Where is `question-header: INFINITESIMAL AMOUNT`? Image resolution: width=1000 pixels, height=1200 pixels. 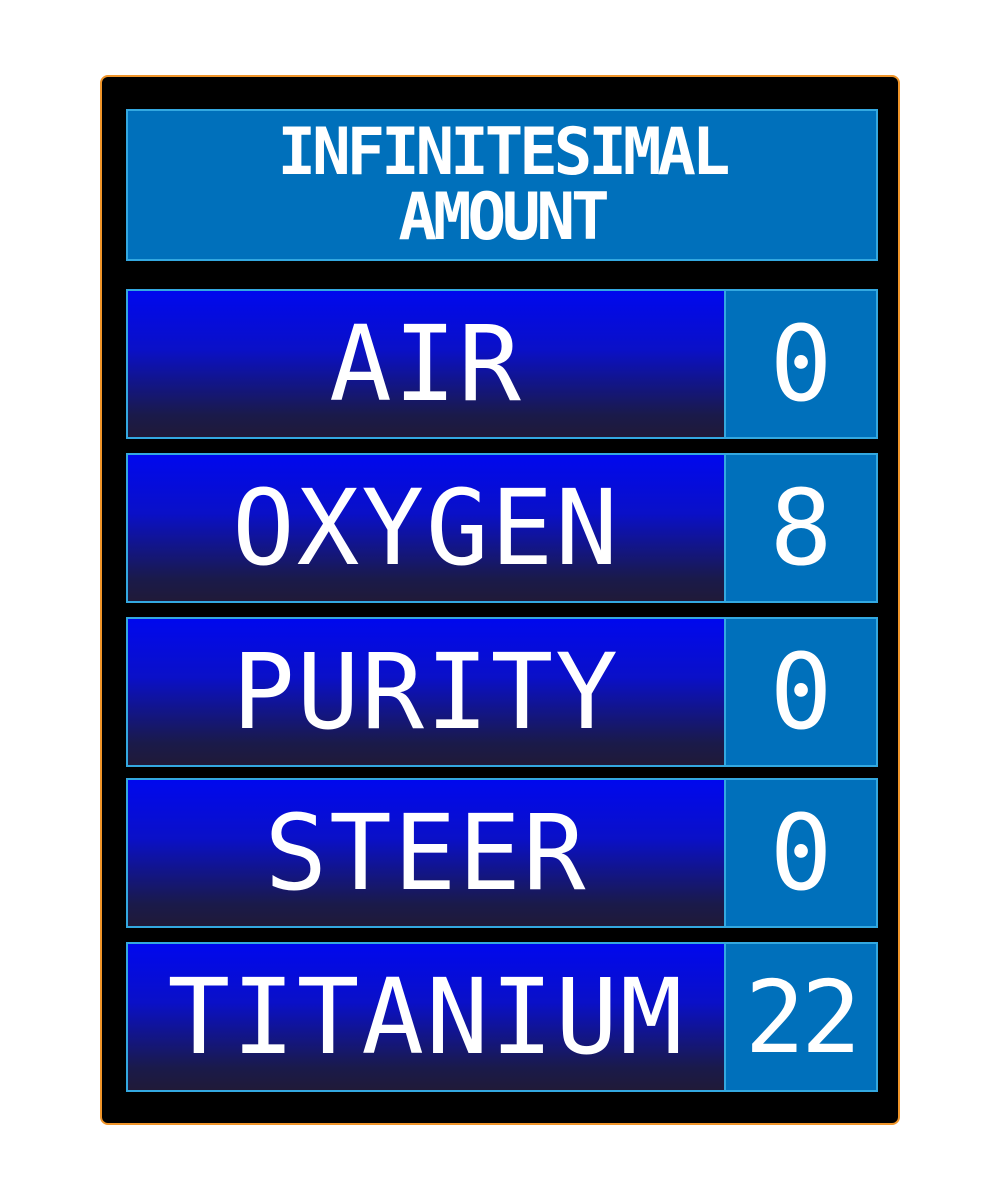
question-header: INFINITESIMAL AMOUNT is located at coordinates (502, 185).